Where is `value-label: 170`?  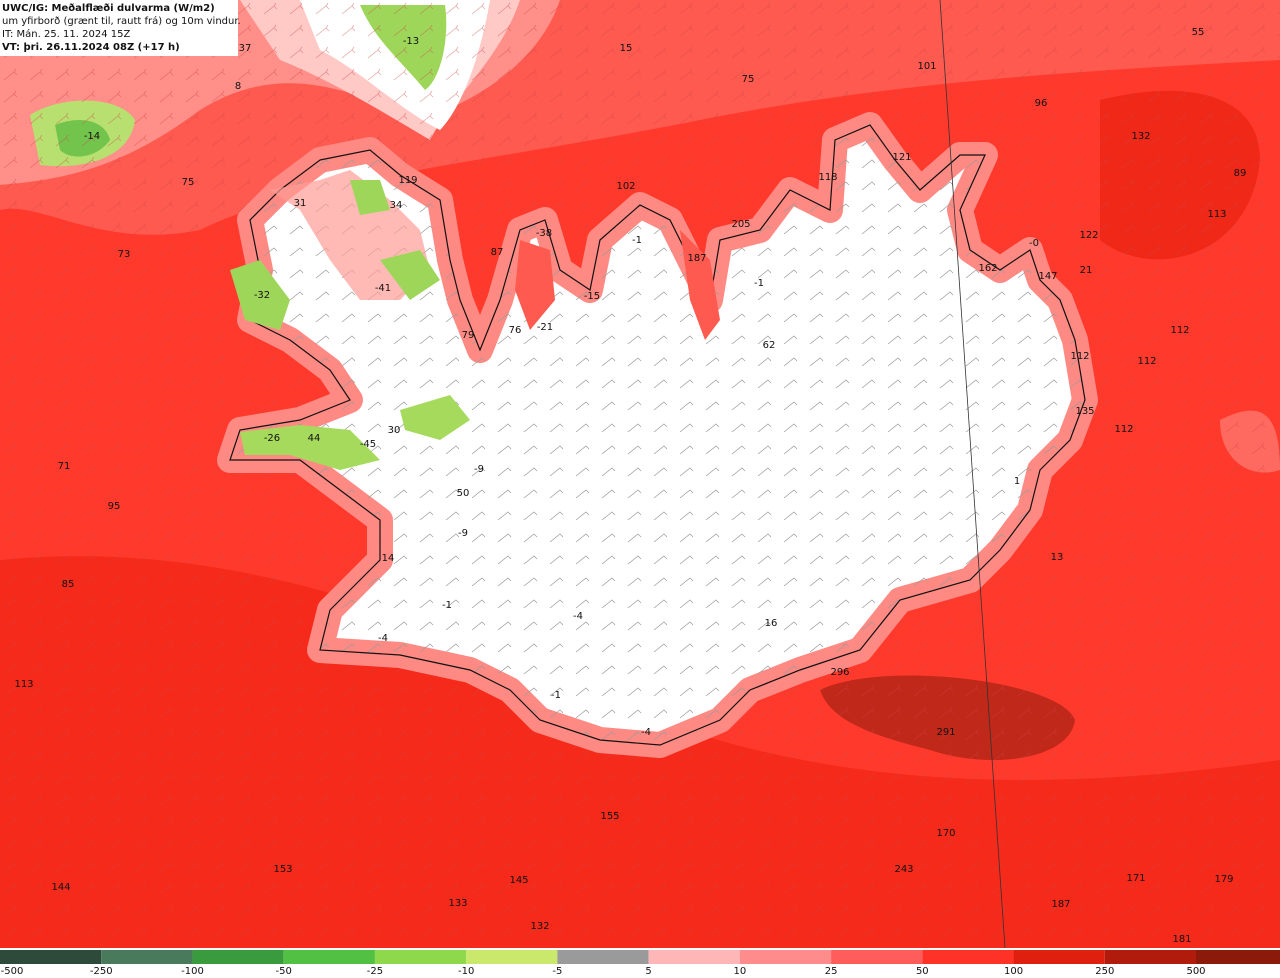
value-label: 170 is located at coordinates (945, 833).